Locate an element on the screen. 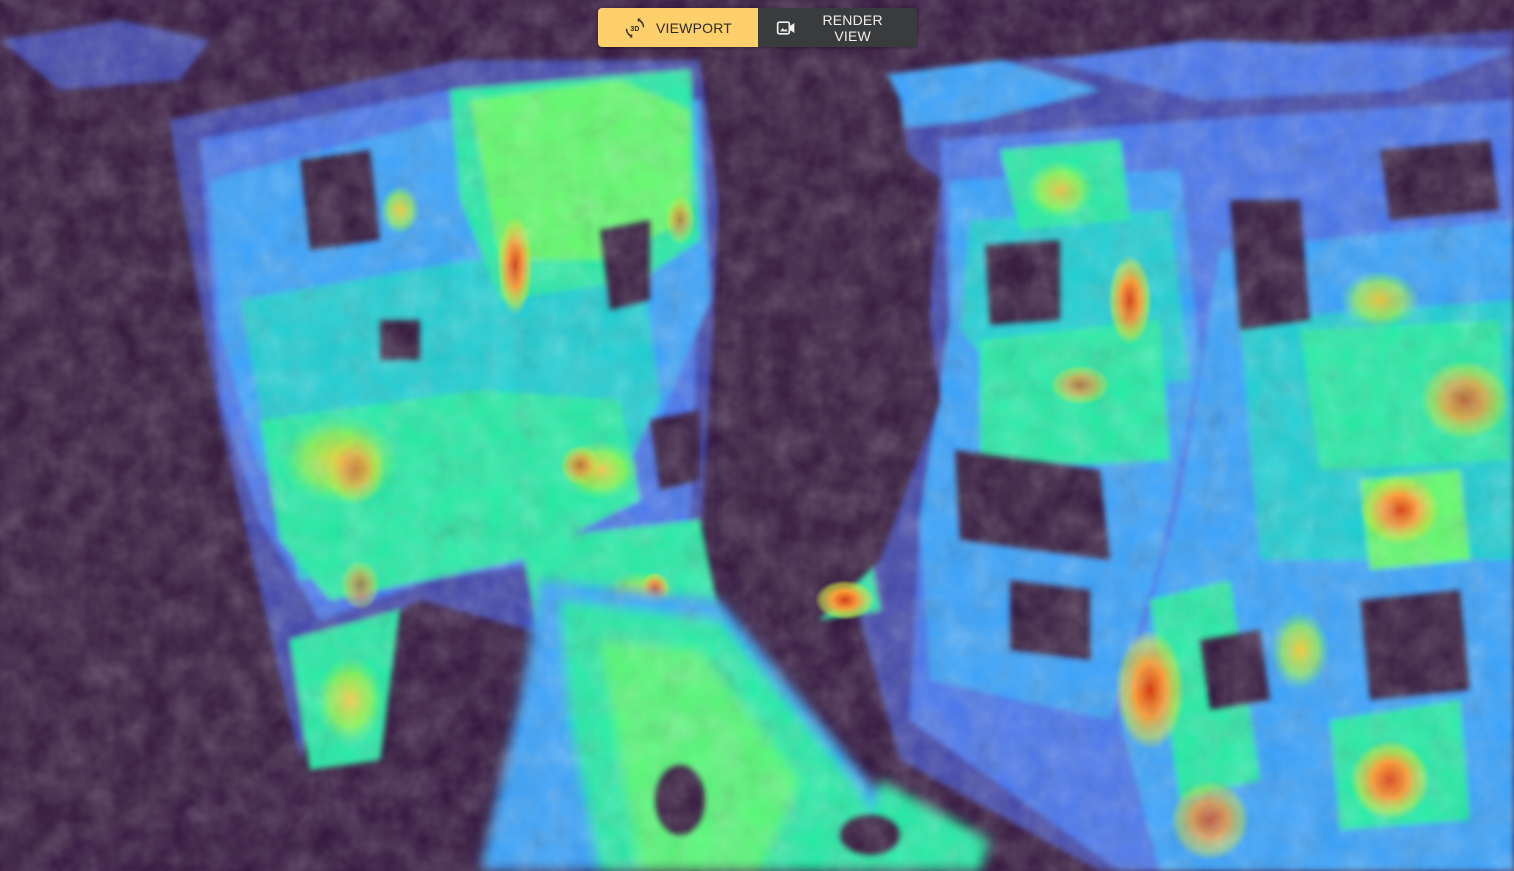 The height and width of the screenshot is (871, 1514). video-camera-icon is located at coordinates (786, 28).